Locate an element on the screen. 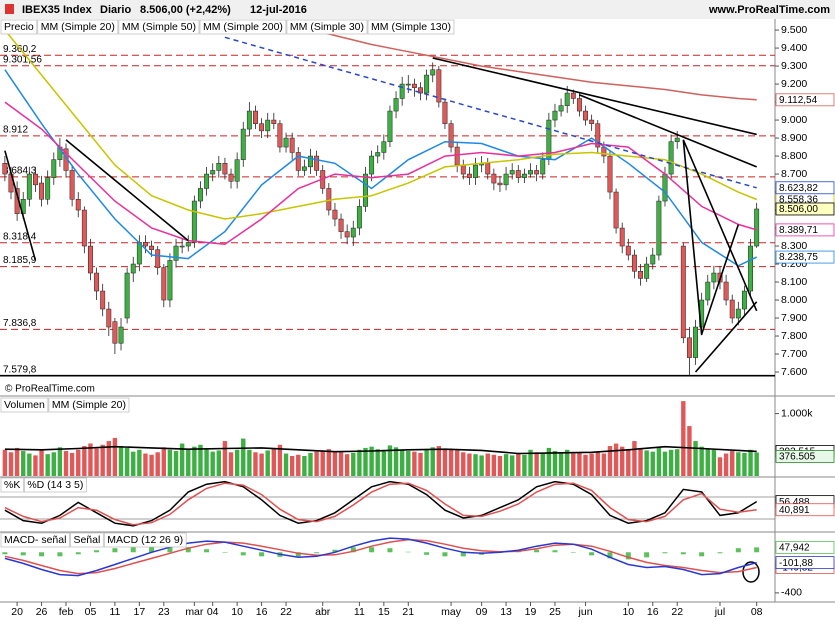 The image size is (835, 625). x-tick-label: jun is located at coordinates (585, 612).